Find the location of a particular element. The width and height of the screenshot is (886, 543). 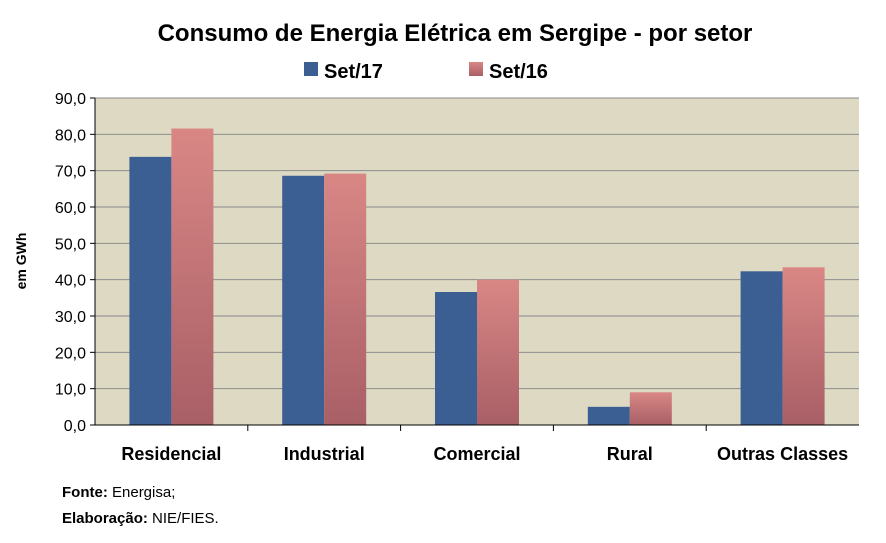

footer-author-label: Elaboração: is located at coordinates (105, 518).